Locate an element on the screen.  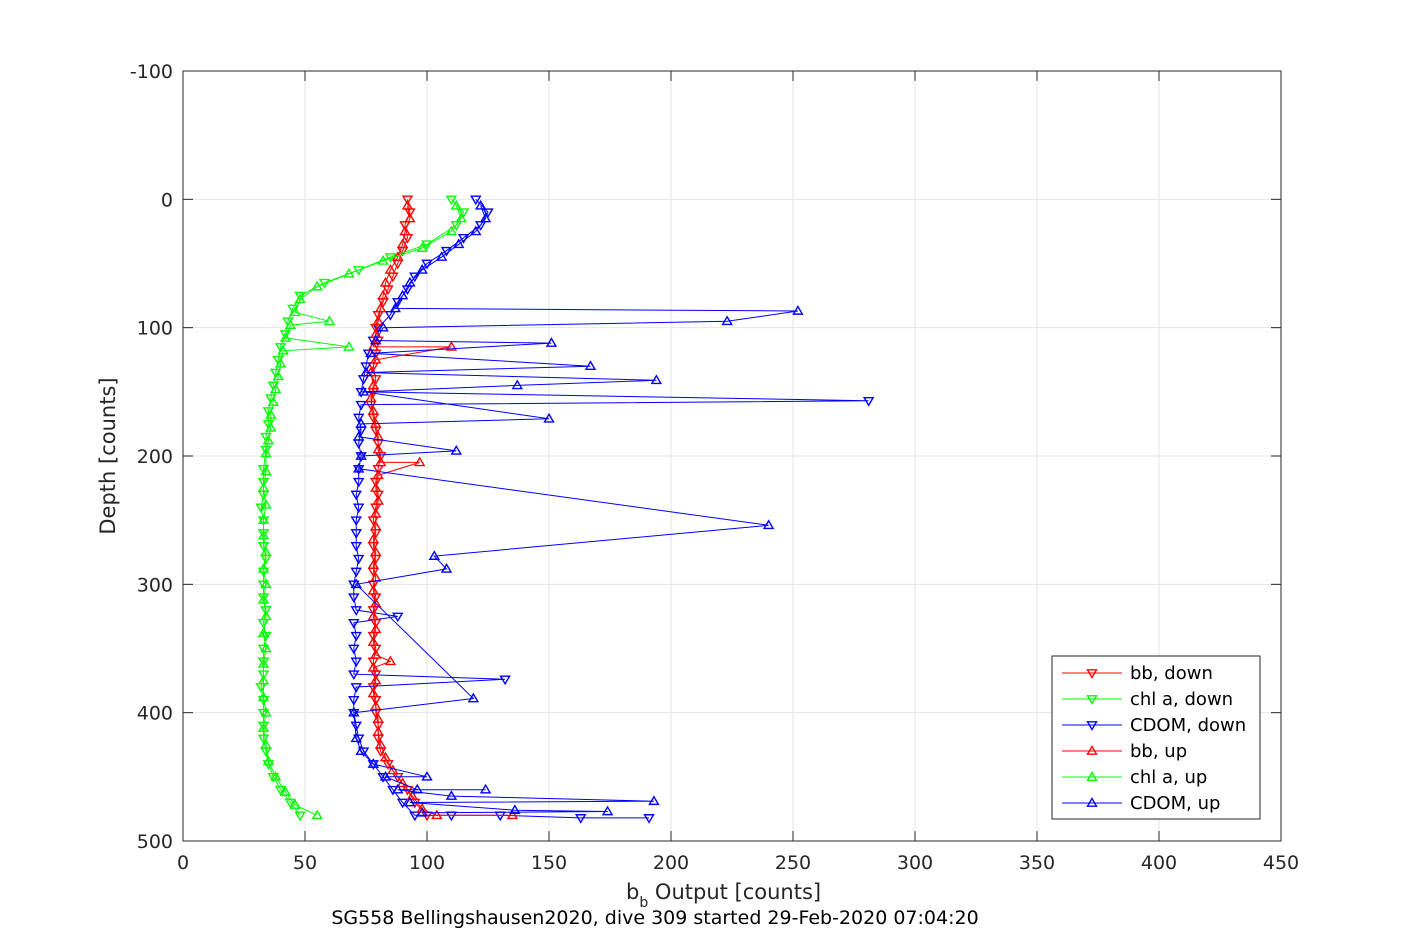
x-tick-label: 400 is located at coordinates (1159, 863).